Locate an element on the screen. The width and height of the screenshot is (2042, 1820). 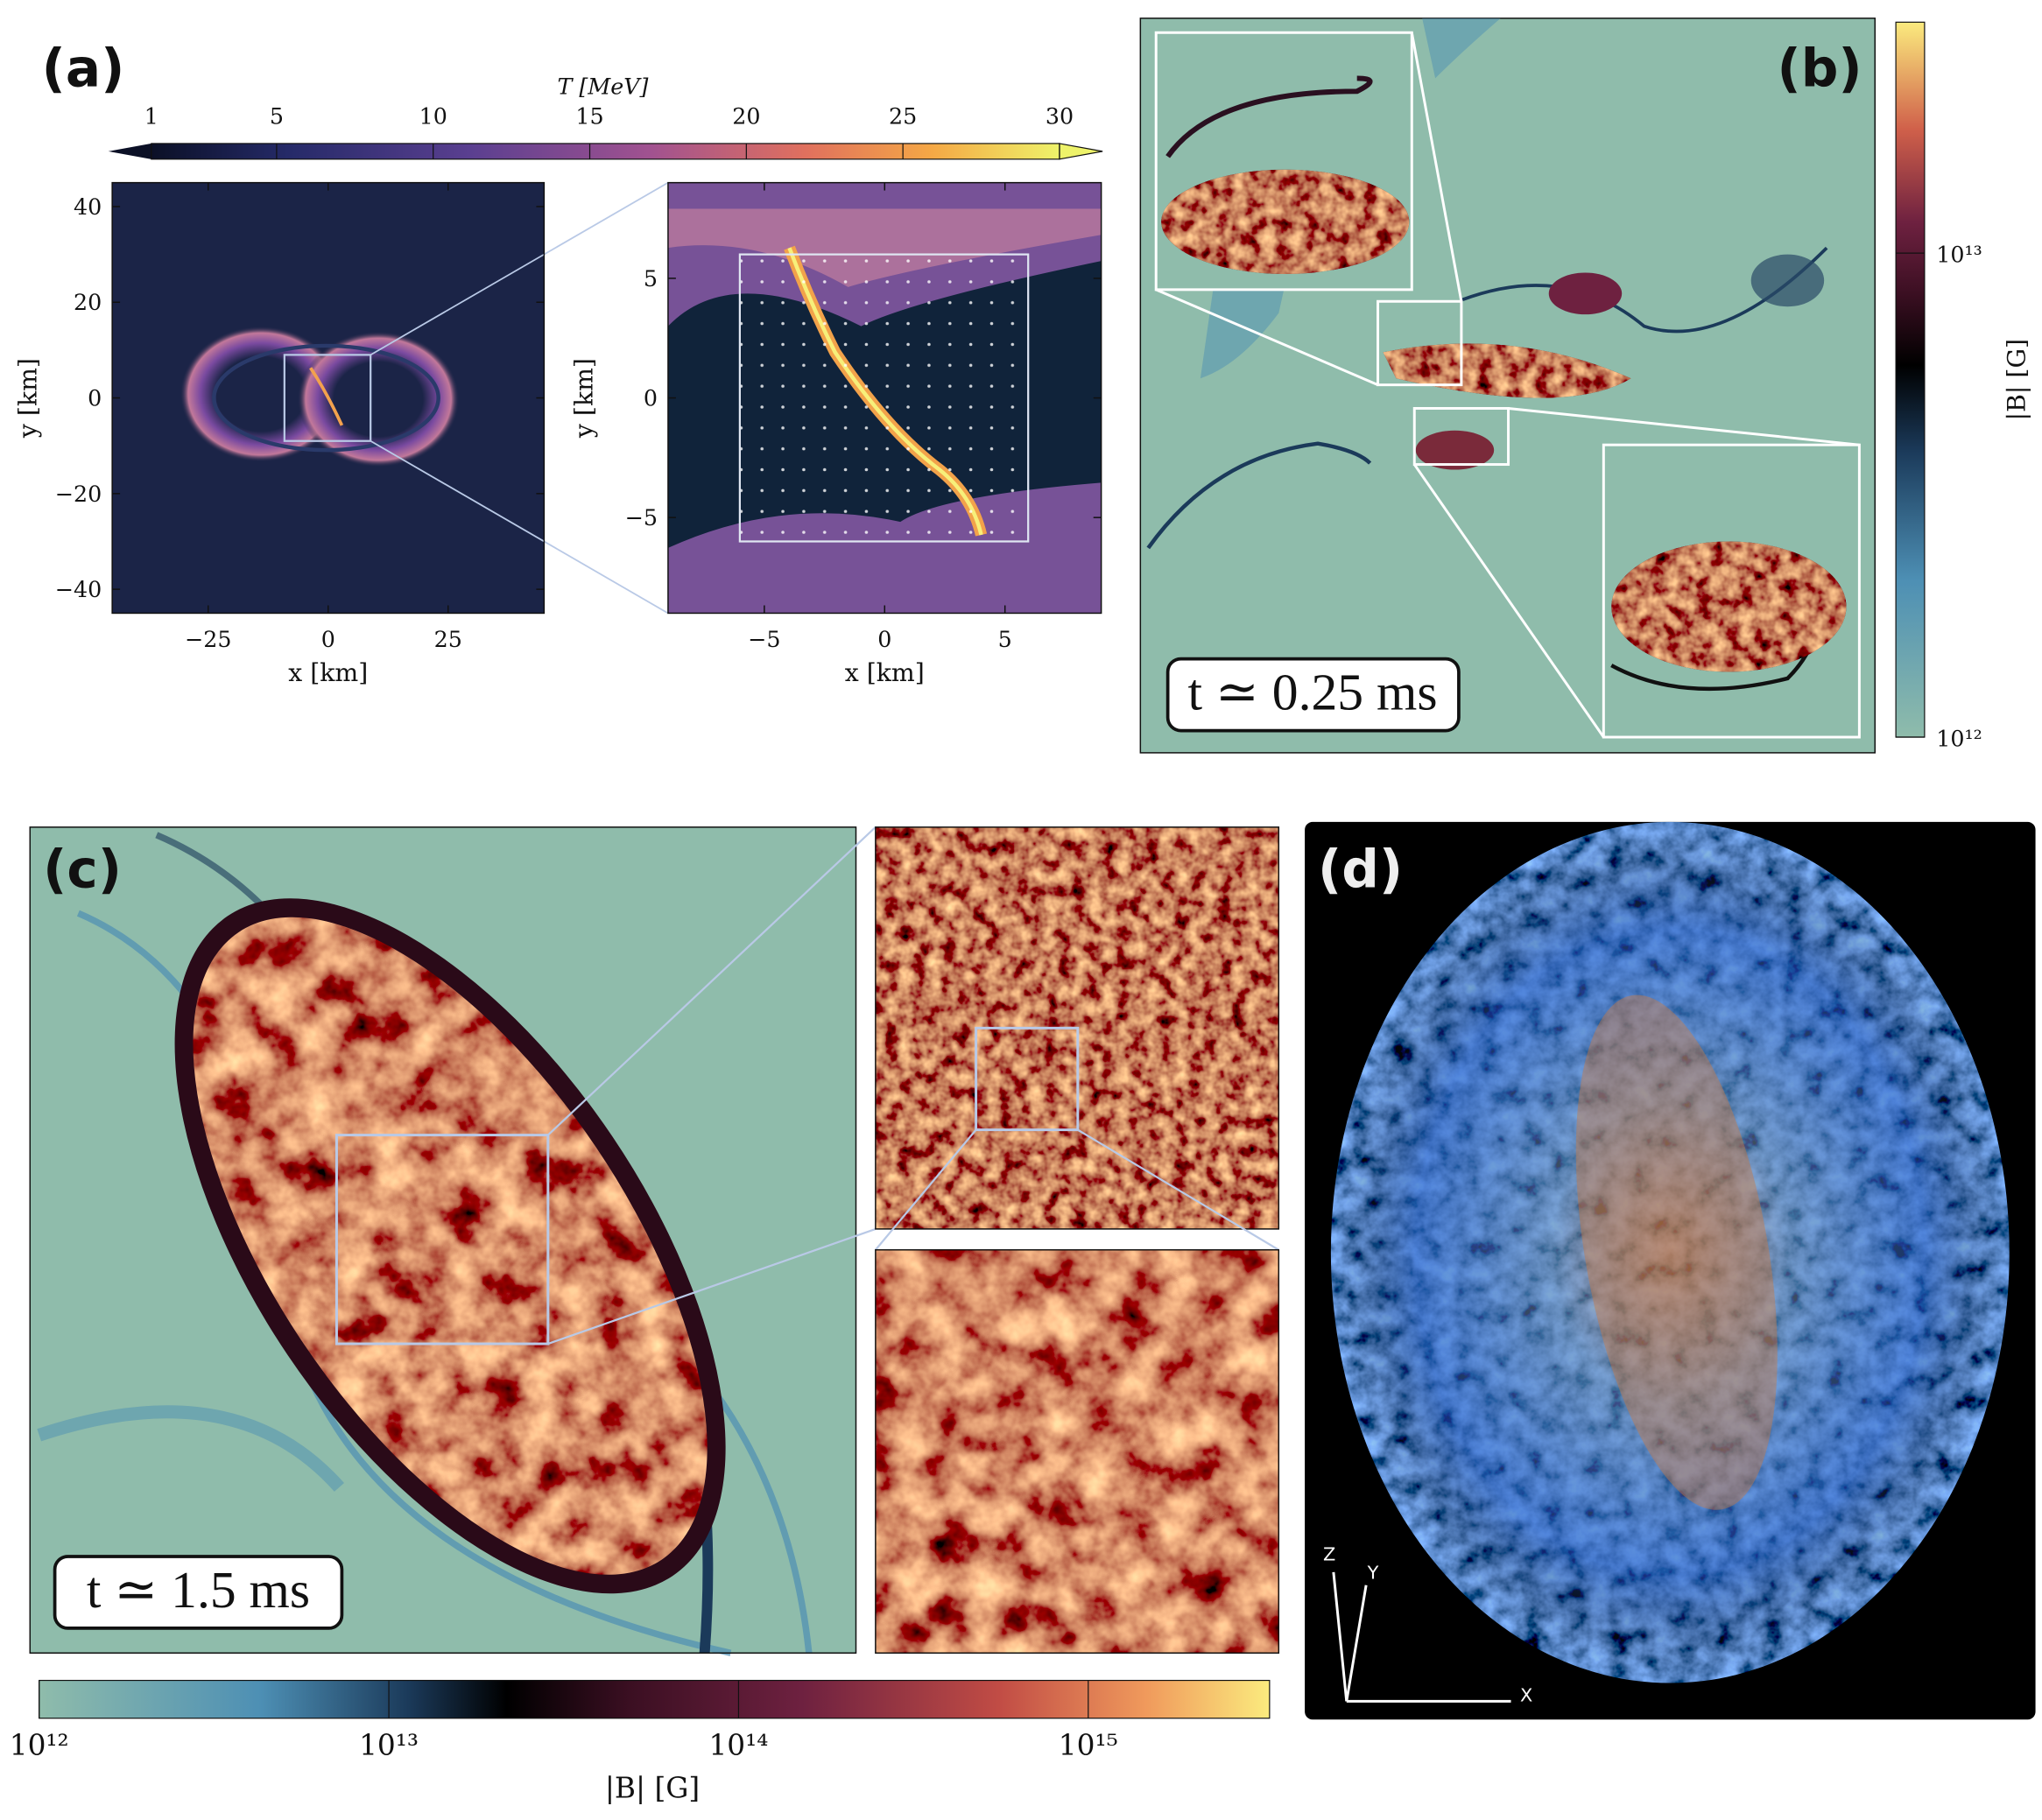
contour is located at coordinates (326, 398).